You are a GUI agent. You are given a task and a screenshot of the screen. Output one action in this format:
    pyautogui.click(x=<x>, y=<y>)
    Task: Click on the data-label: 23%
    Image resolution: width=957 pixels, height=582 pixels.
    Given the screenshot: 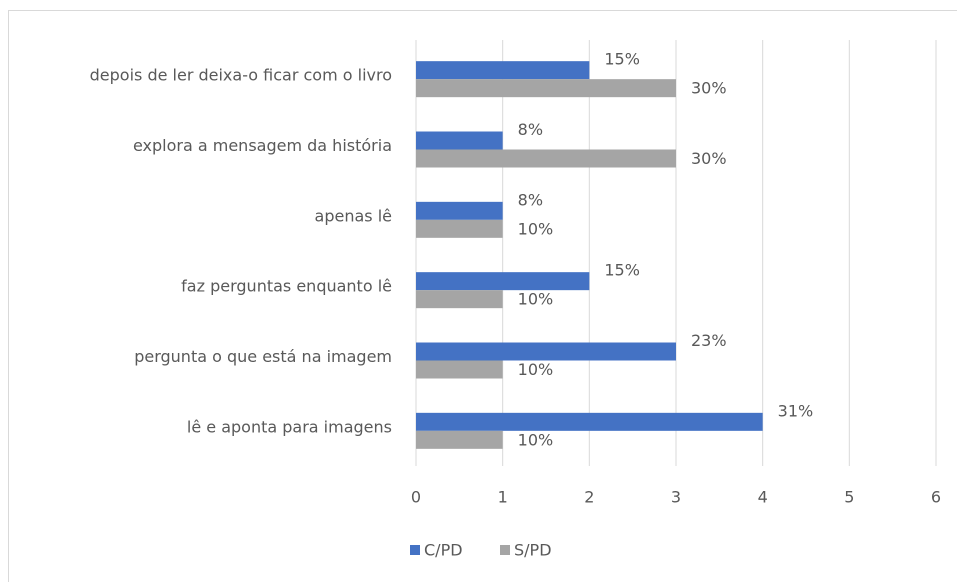 What is the action you would take?
    pyautogui.click(x=709, y=340)
    